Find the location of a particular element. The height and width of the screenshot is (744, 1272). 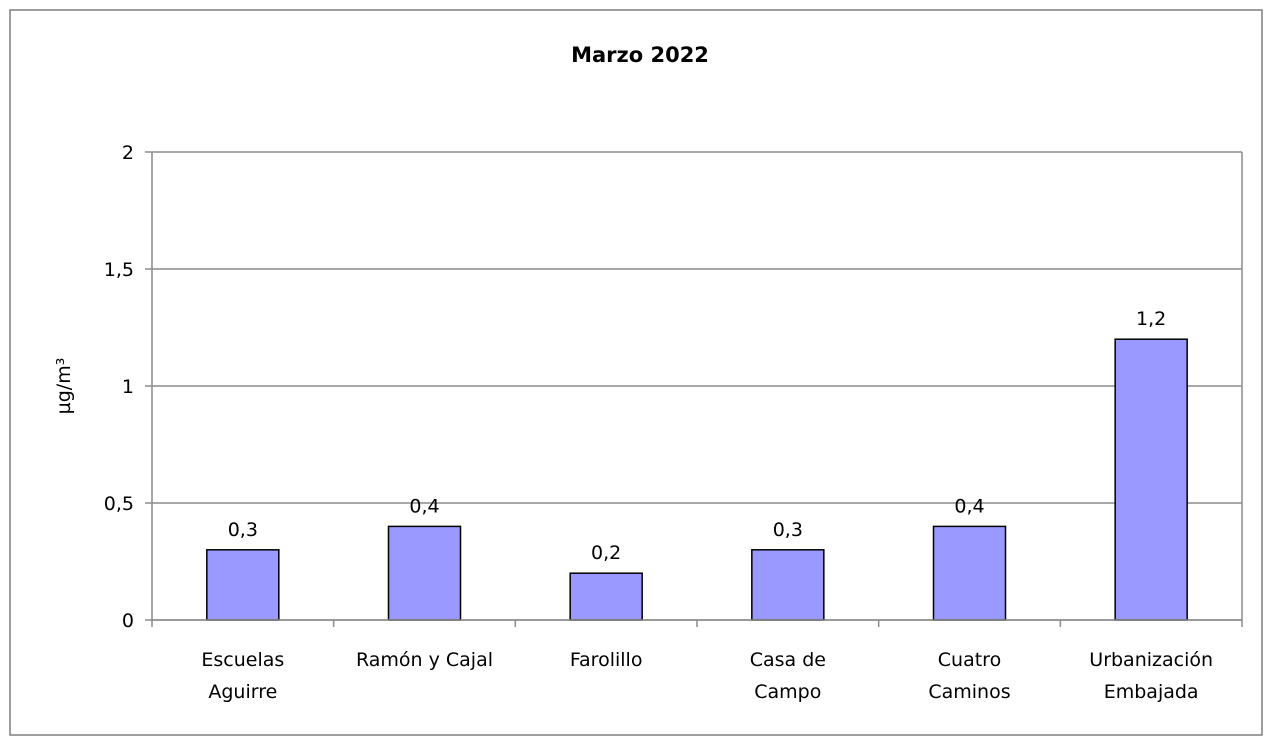

y-tick-label: 0,5 is located at coordinates (119, 504).